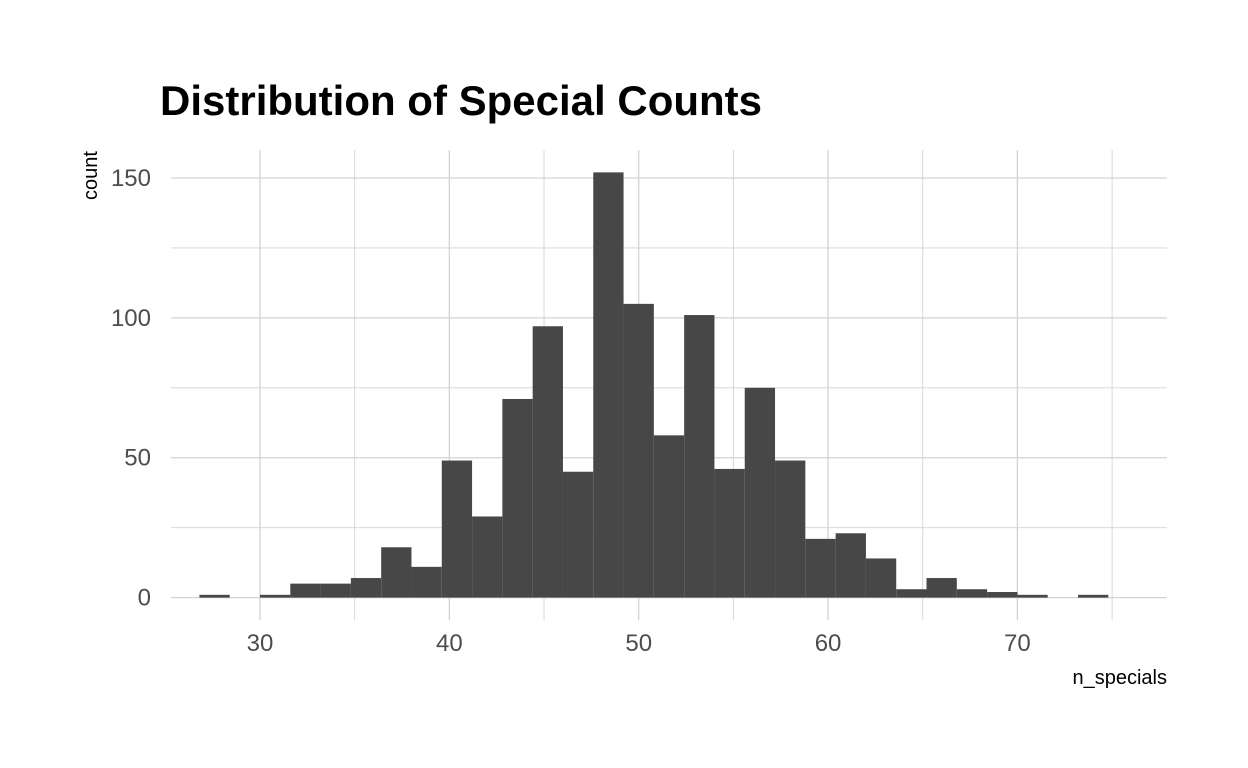 The image size is (1248, 768). Describe the element at coordinates (461, 100) in the screenshot. I see `chart-title: Distribution of Special Counts` at that location.